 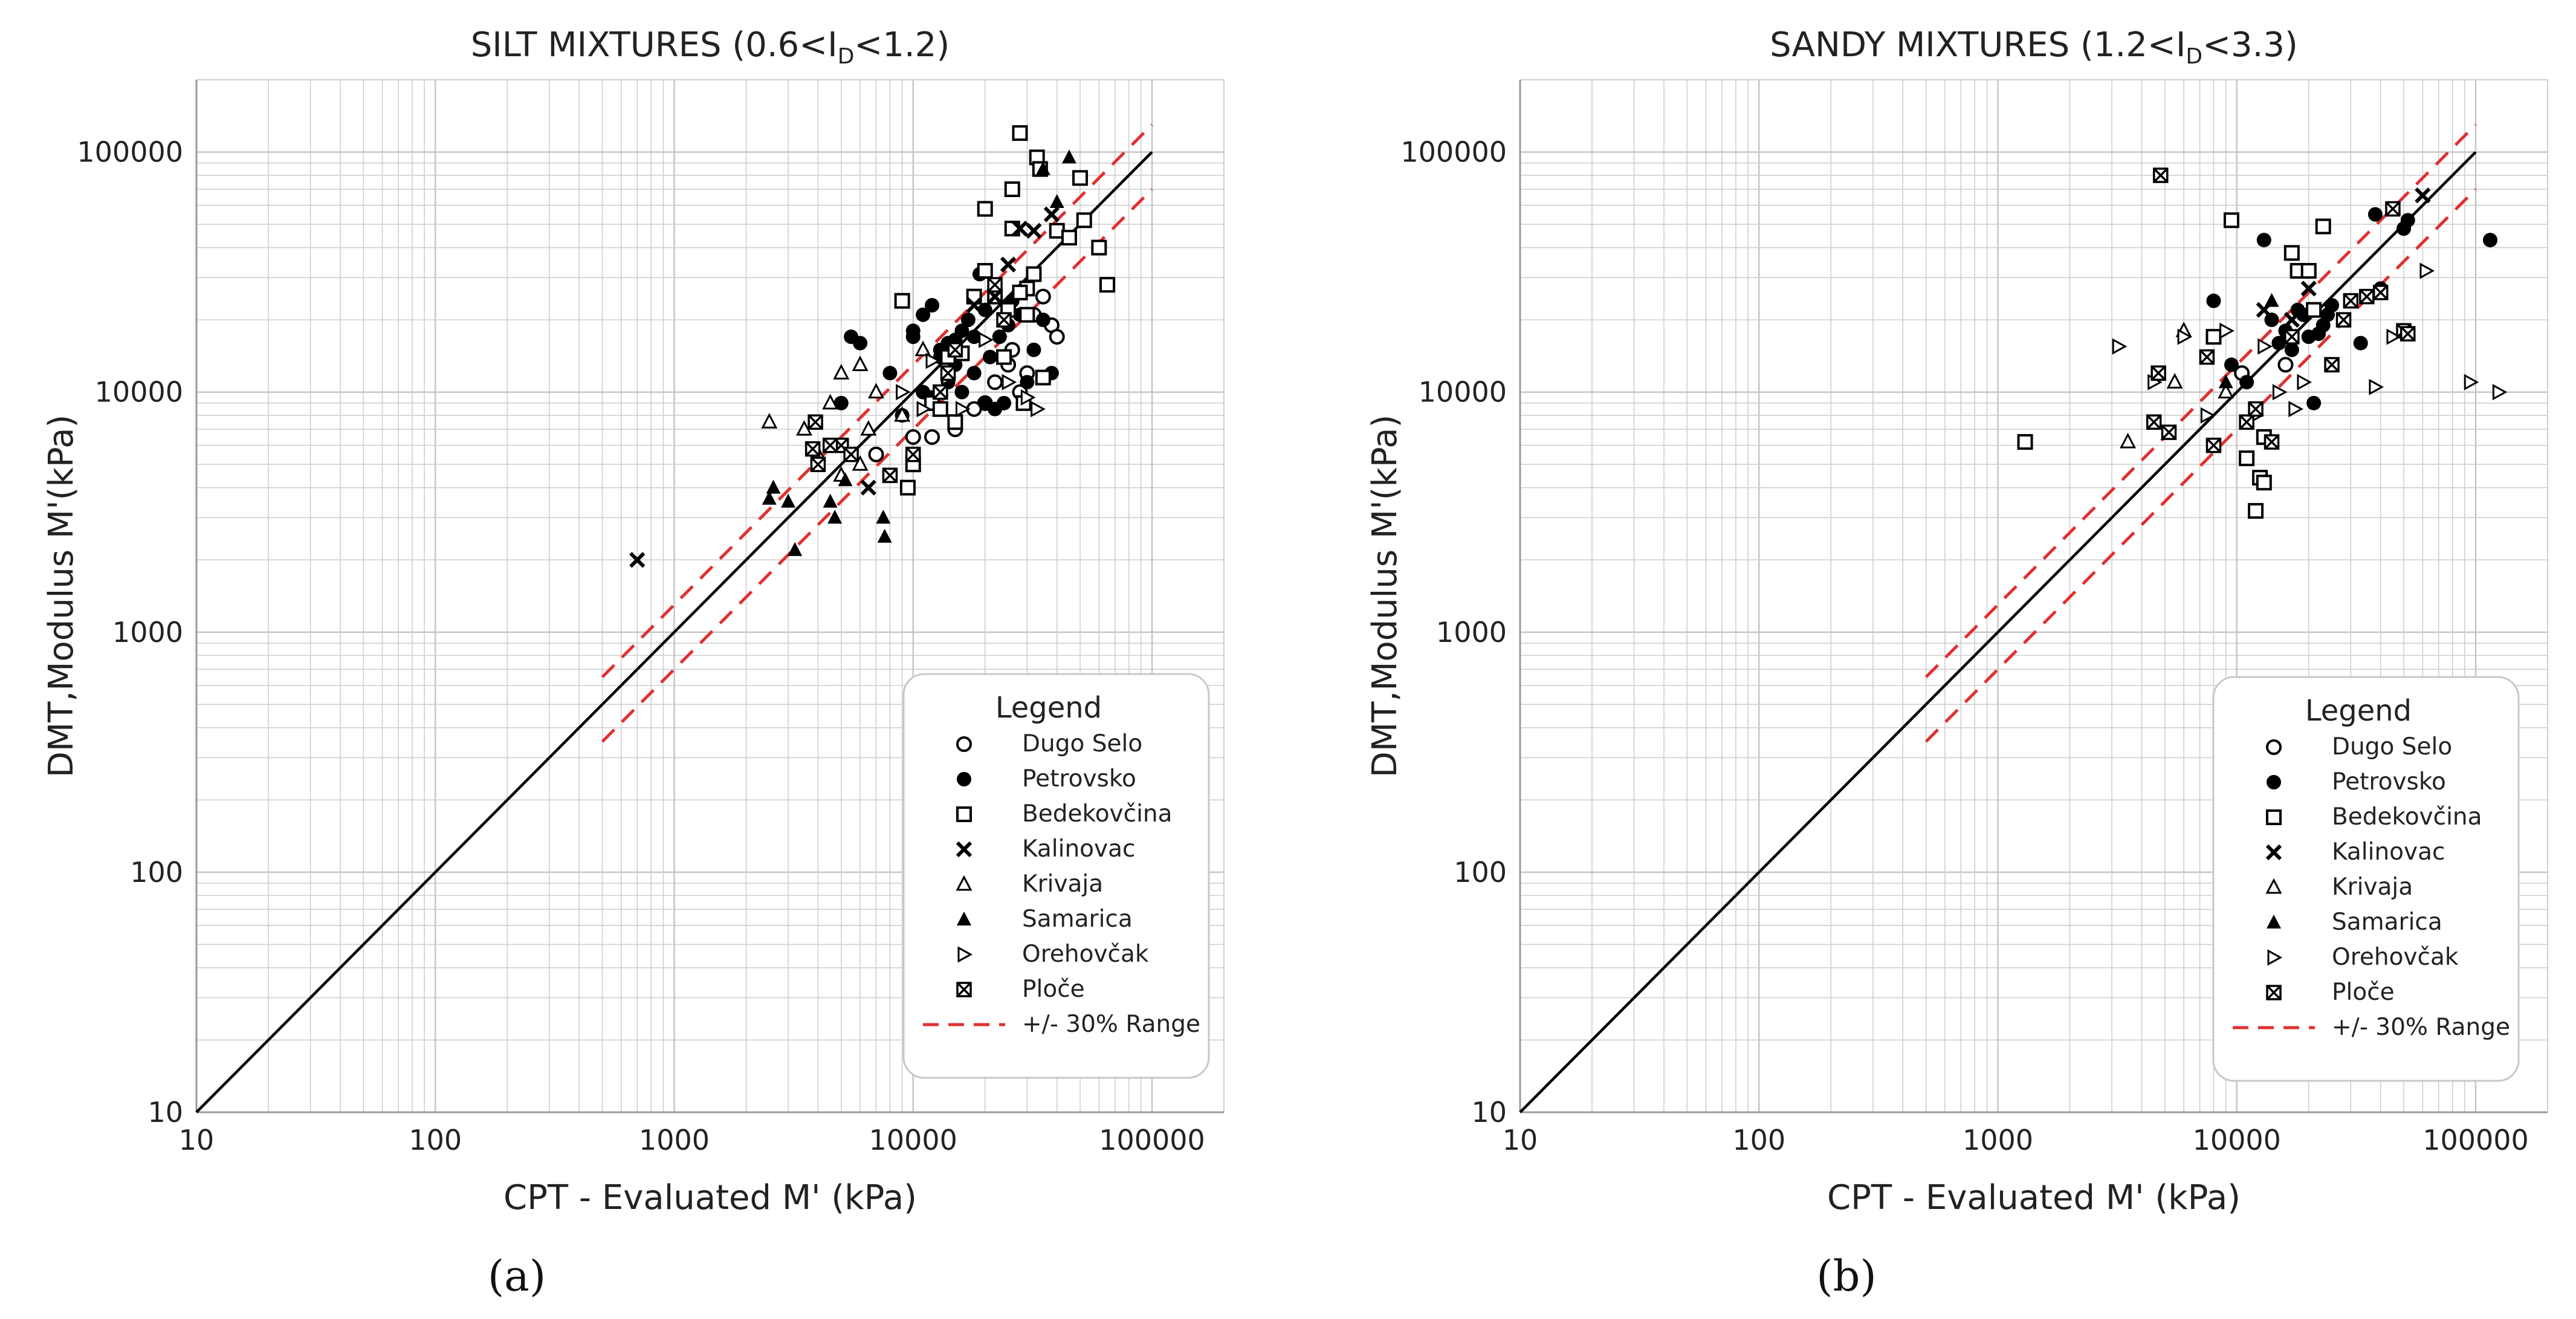 I want to click on legend-box, so click(x=1056, y=876).